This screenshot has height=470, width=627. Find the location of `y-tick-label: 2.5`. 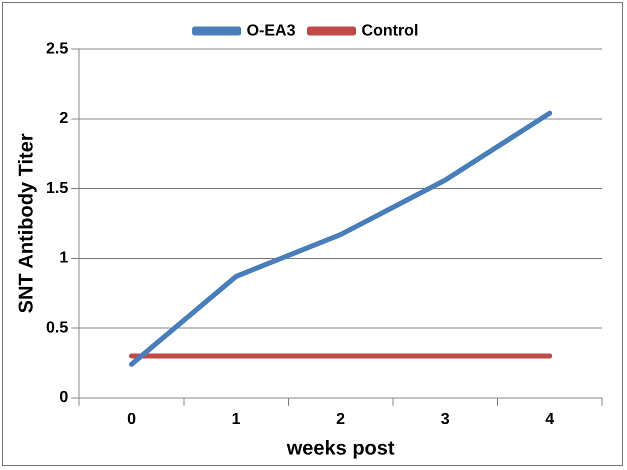

y-tick-label: 2.5 is located at coordinates (57, 49).